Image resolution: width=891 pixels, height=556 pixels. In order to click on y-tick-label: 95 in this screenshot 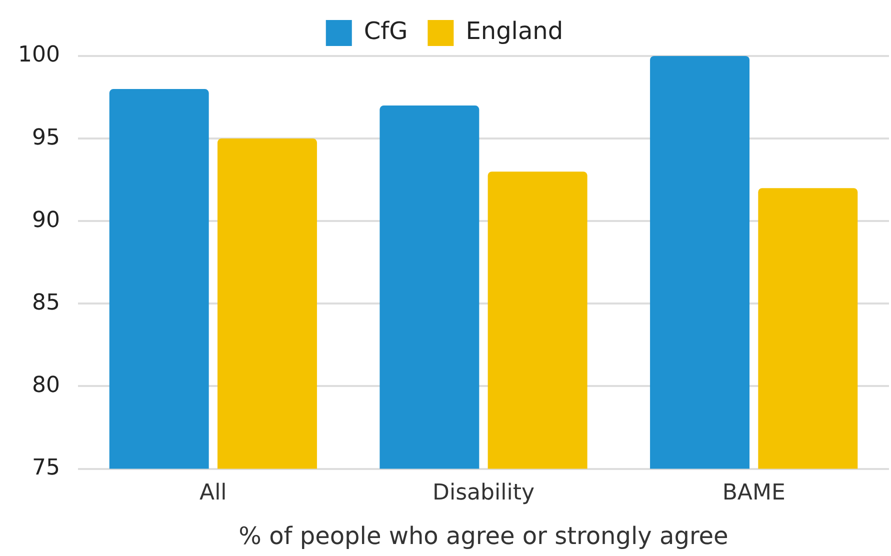, I will do `click(46, 137)`.